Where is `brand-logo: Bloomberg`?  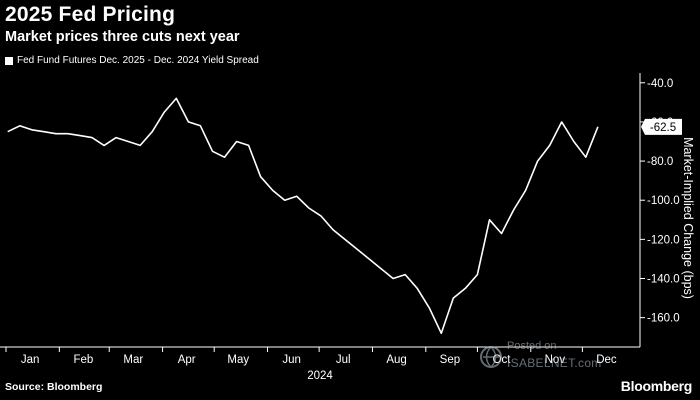 brand-logo: Bloomberg is located at coordinates (656, 386).